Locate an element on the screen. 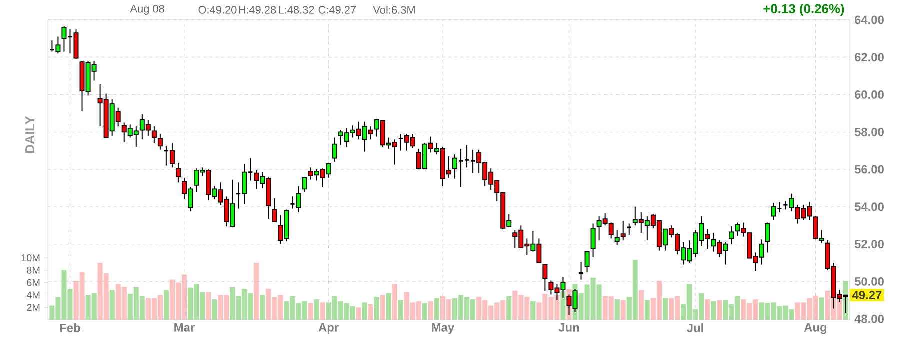 This screenshot has width=898, height=340. text: O:49.20 is located at coordinates (217, 10).